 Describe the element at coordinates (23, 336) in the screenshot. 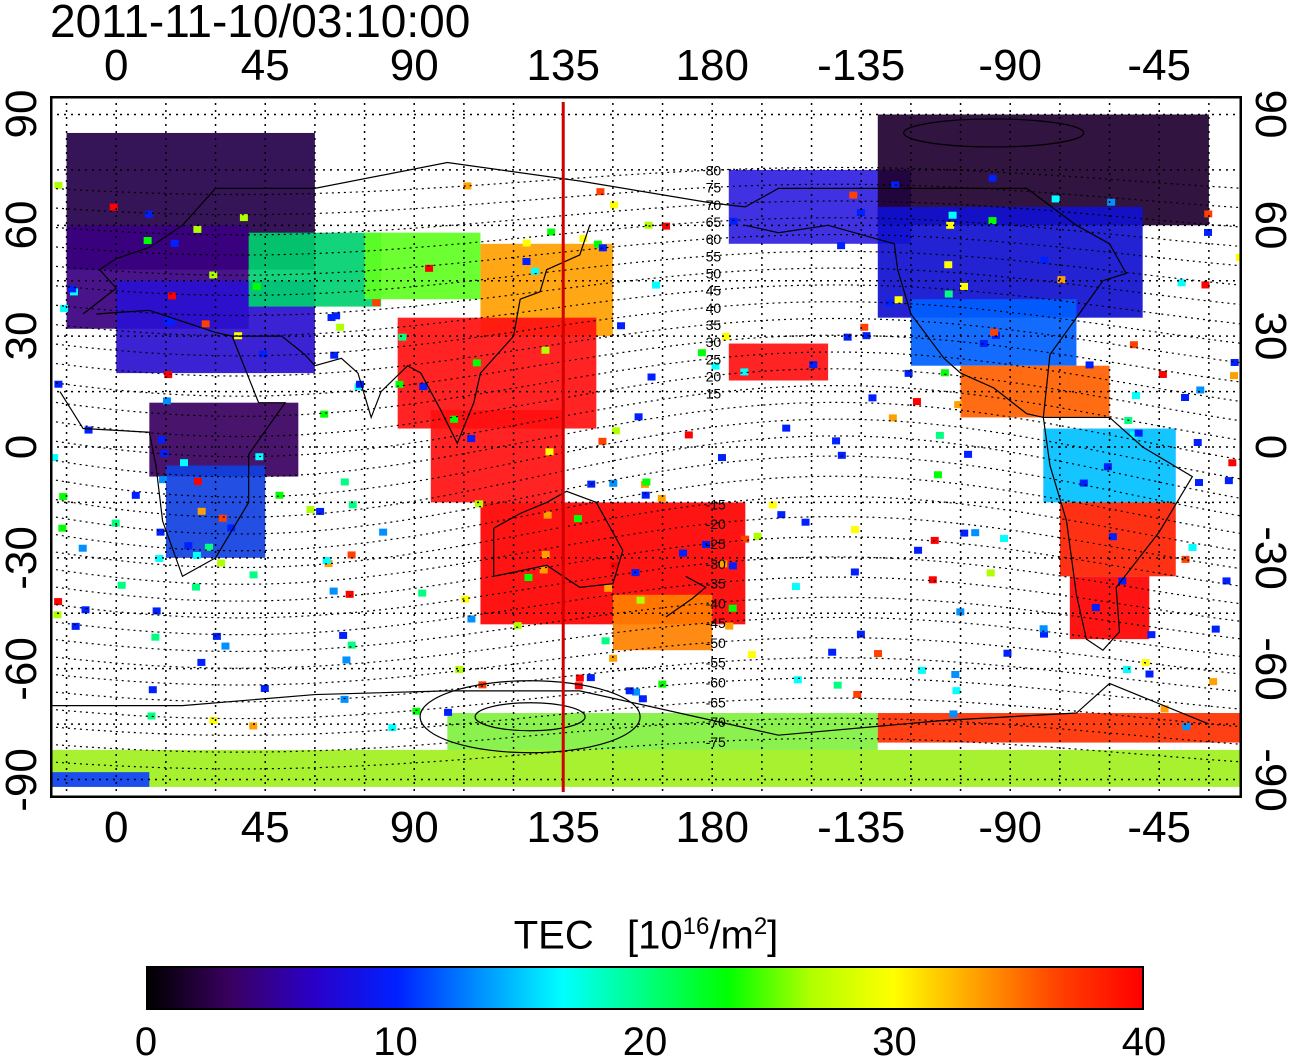

I see `latitude-tick: 30` at that location.